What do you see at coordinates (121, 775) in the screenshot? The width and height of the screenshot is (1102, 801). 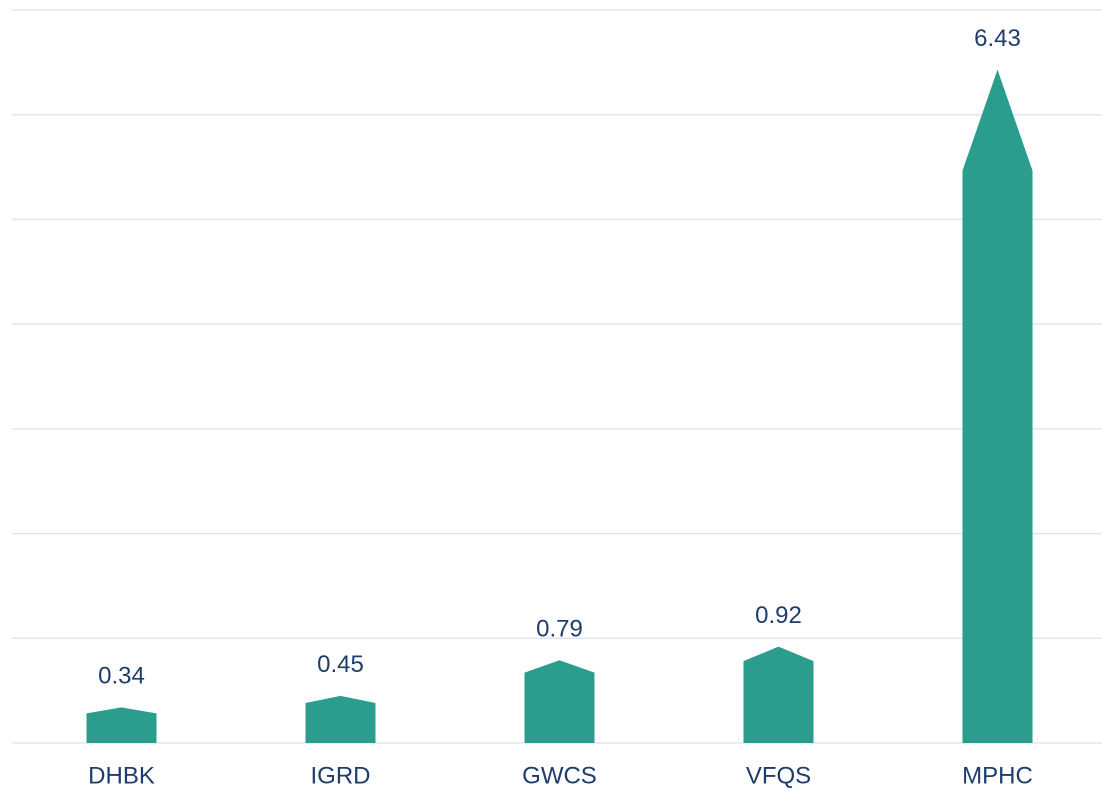 I see `x-tick-label: DHBK` at bounding box center [121, 775].